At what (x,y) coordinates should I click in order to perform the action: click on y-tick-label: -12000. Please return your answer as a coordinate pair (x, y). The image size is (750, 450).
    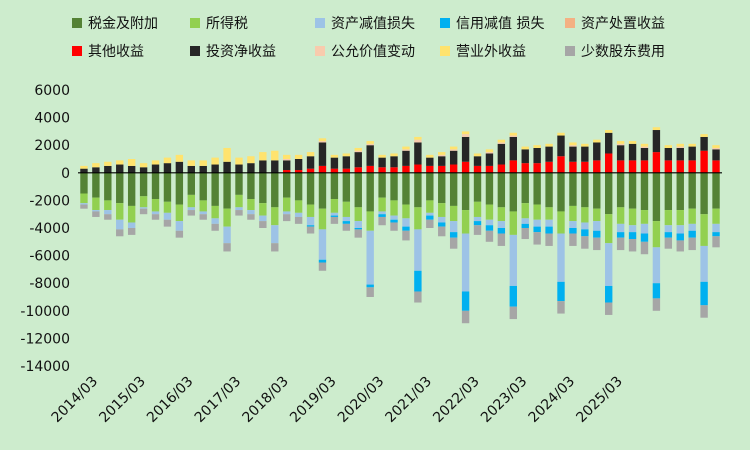
    Looking at the image, I should click on (45, 339).